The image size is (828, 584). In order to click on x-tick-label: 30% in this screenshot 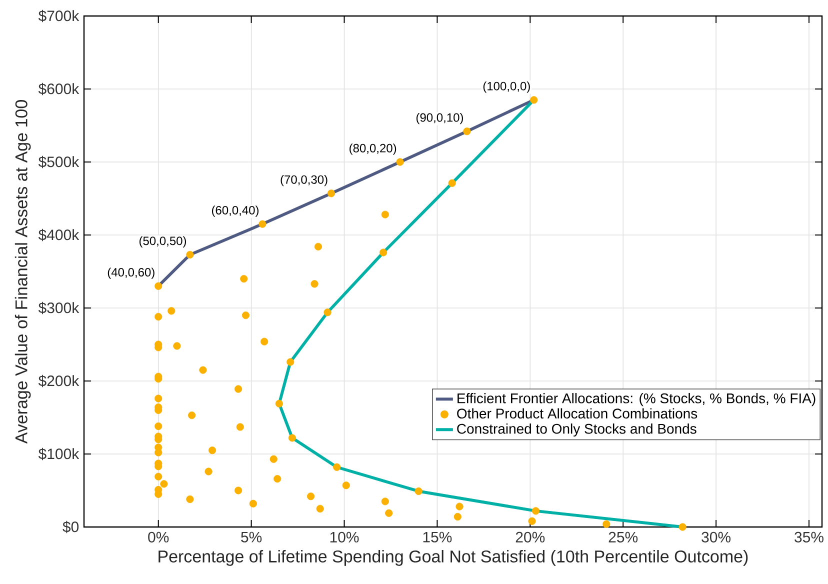, I will do `click(716, 537)`.